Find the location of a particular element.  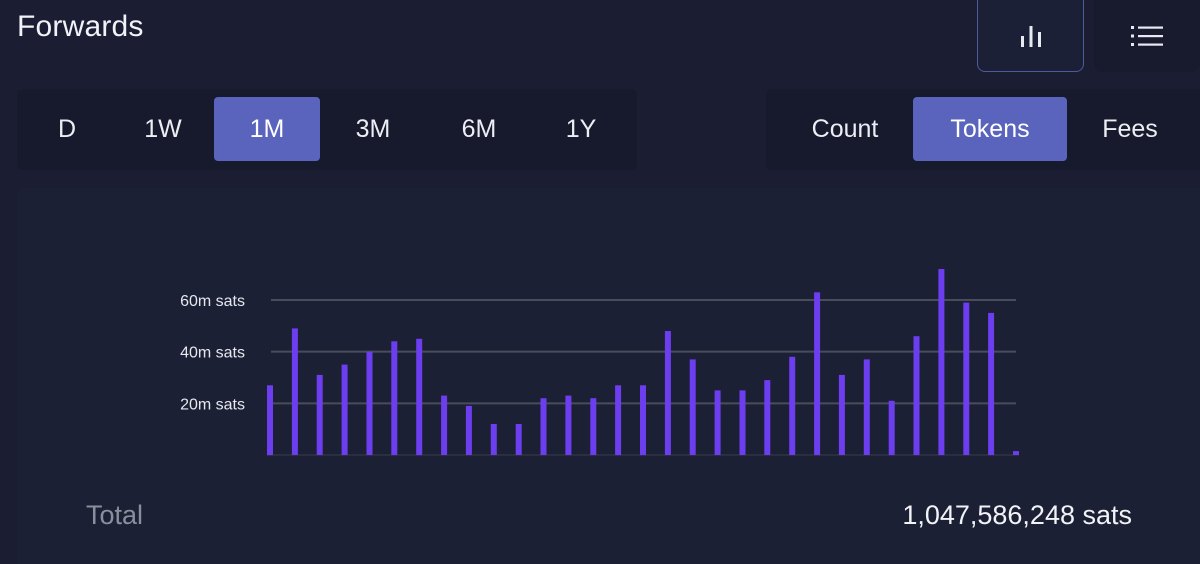

total-label: Total is located at coordinates (115, 515).